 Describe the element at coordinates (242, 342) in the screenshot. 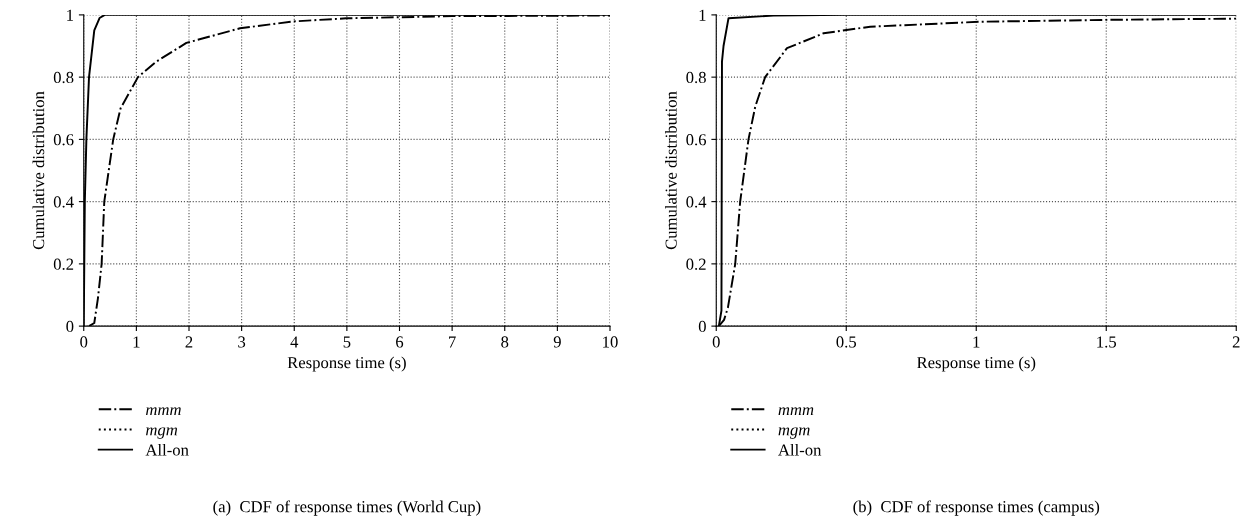

I see `x-tick-label: 3` at that location.